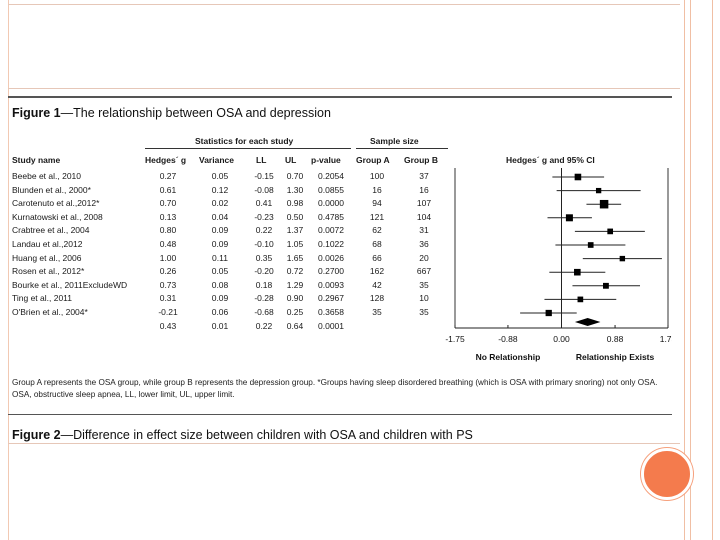 This screenshot has height=540, width=720. Describe the element at coordinates (295, 203) in the screenshot. I see `cell-ul: 0.98` at that location.